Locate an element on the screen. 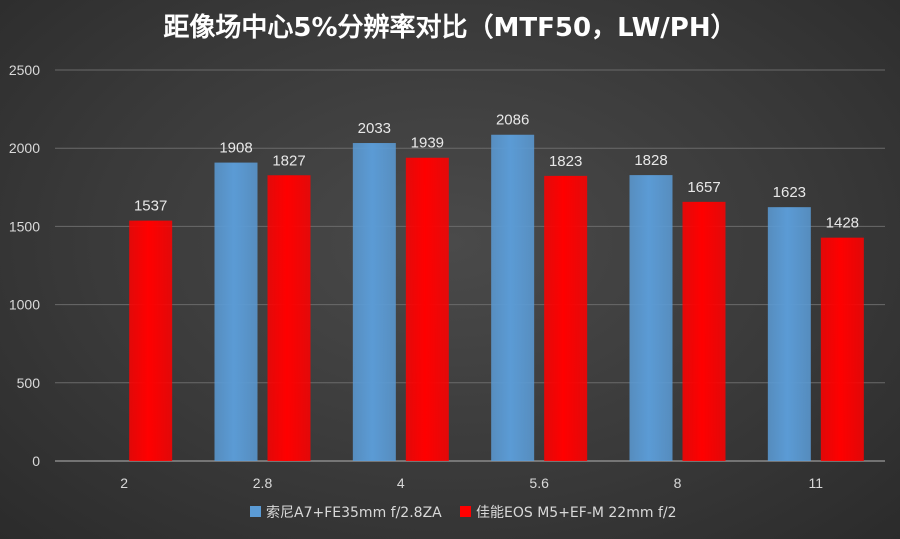  data-label-sony-4: 2033 is located at coordinates (374, 128).